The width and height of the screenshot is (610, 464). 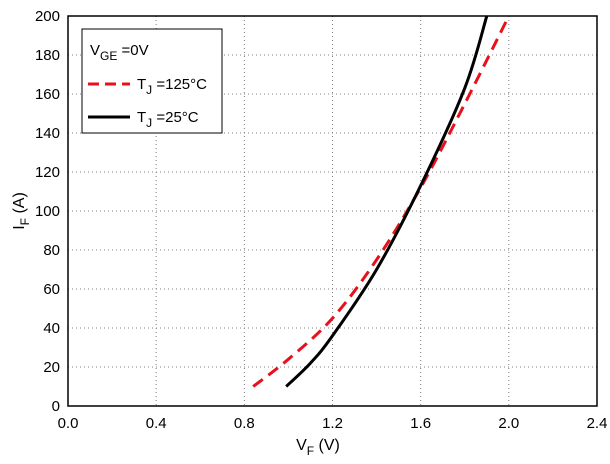 I want to click on y-tick-label: 120, so click(x=47, y=172).